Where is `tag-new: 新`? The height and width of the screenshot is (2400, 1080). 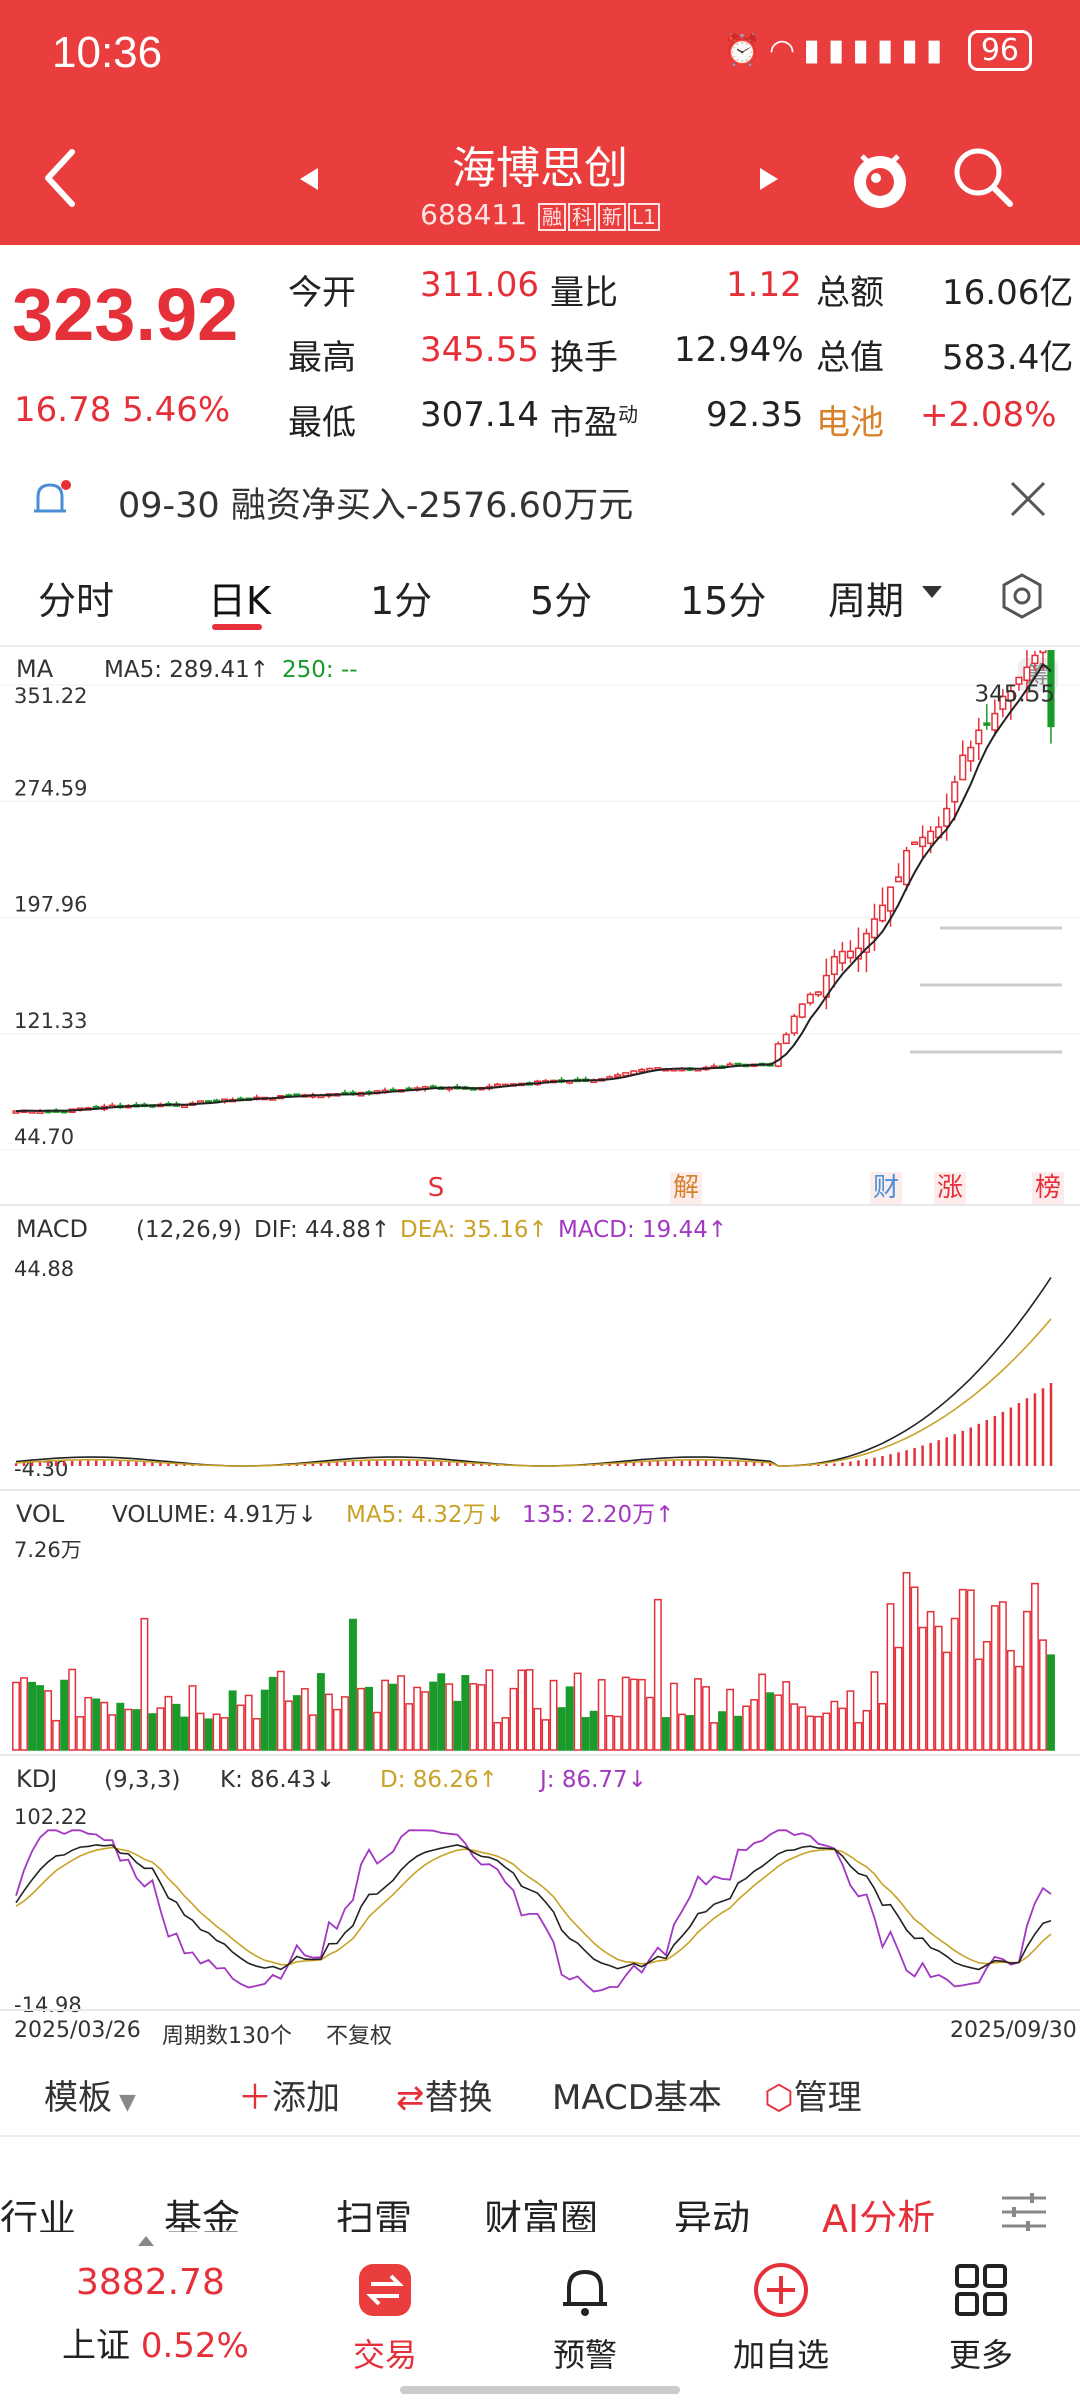
tag-new: 新 is located at coordinates (611, 217).